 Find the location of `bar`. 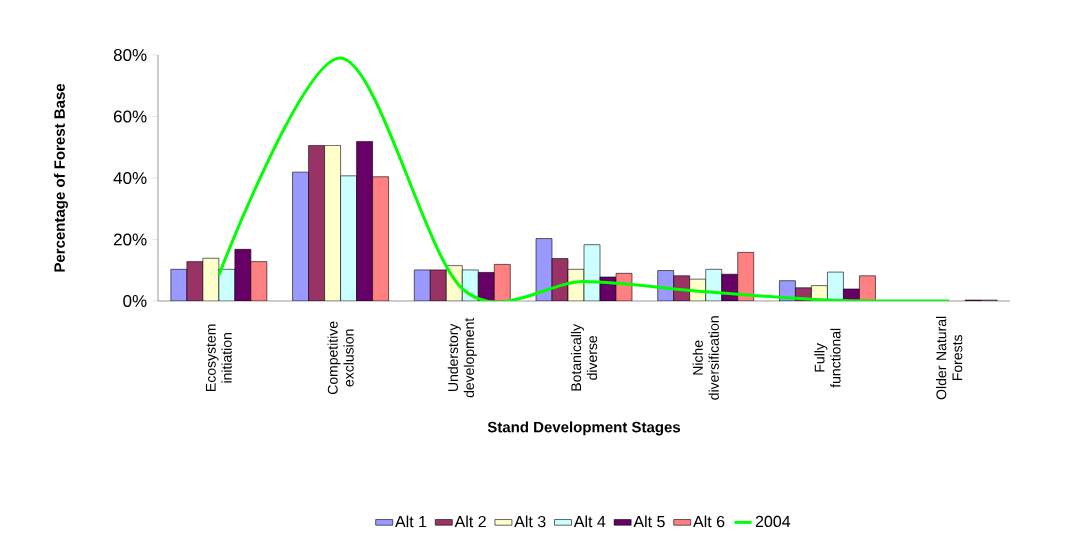

bar is located at coordinates (300, 236).